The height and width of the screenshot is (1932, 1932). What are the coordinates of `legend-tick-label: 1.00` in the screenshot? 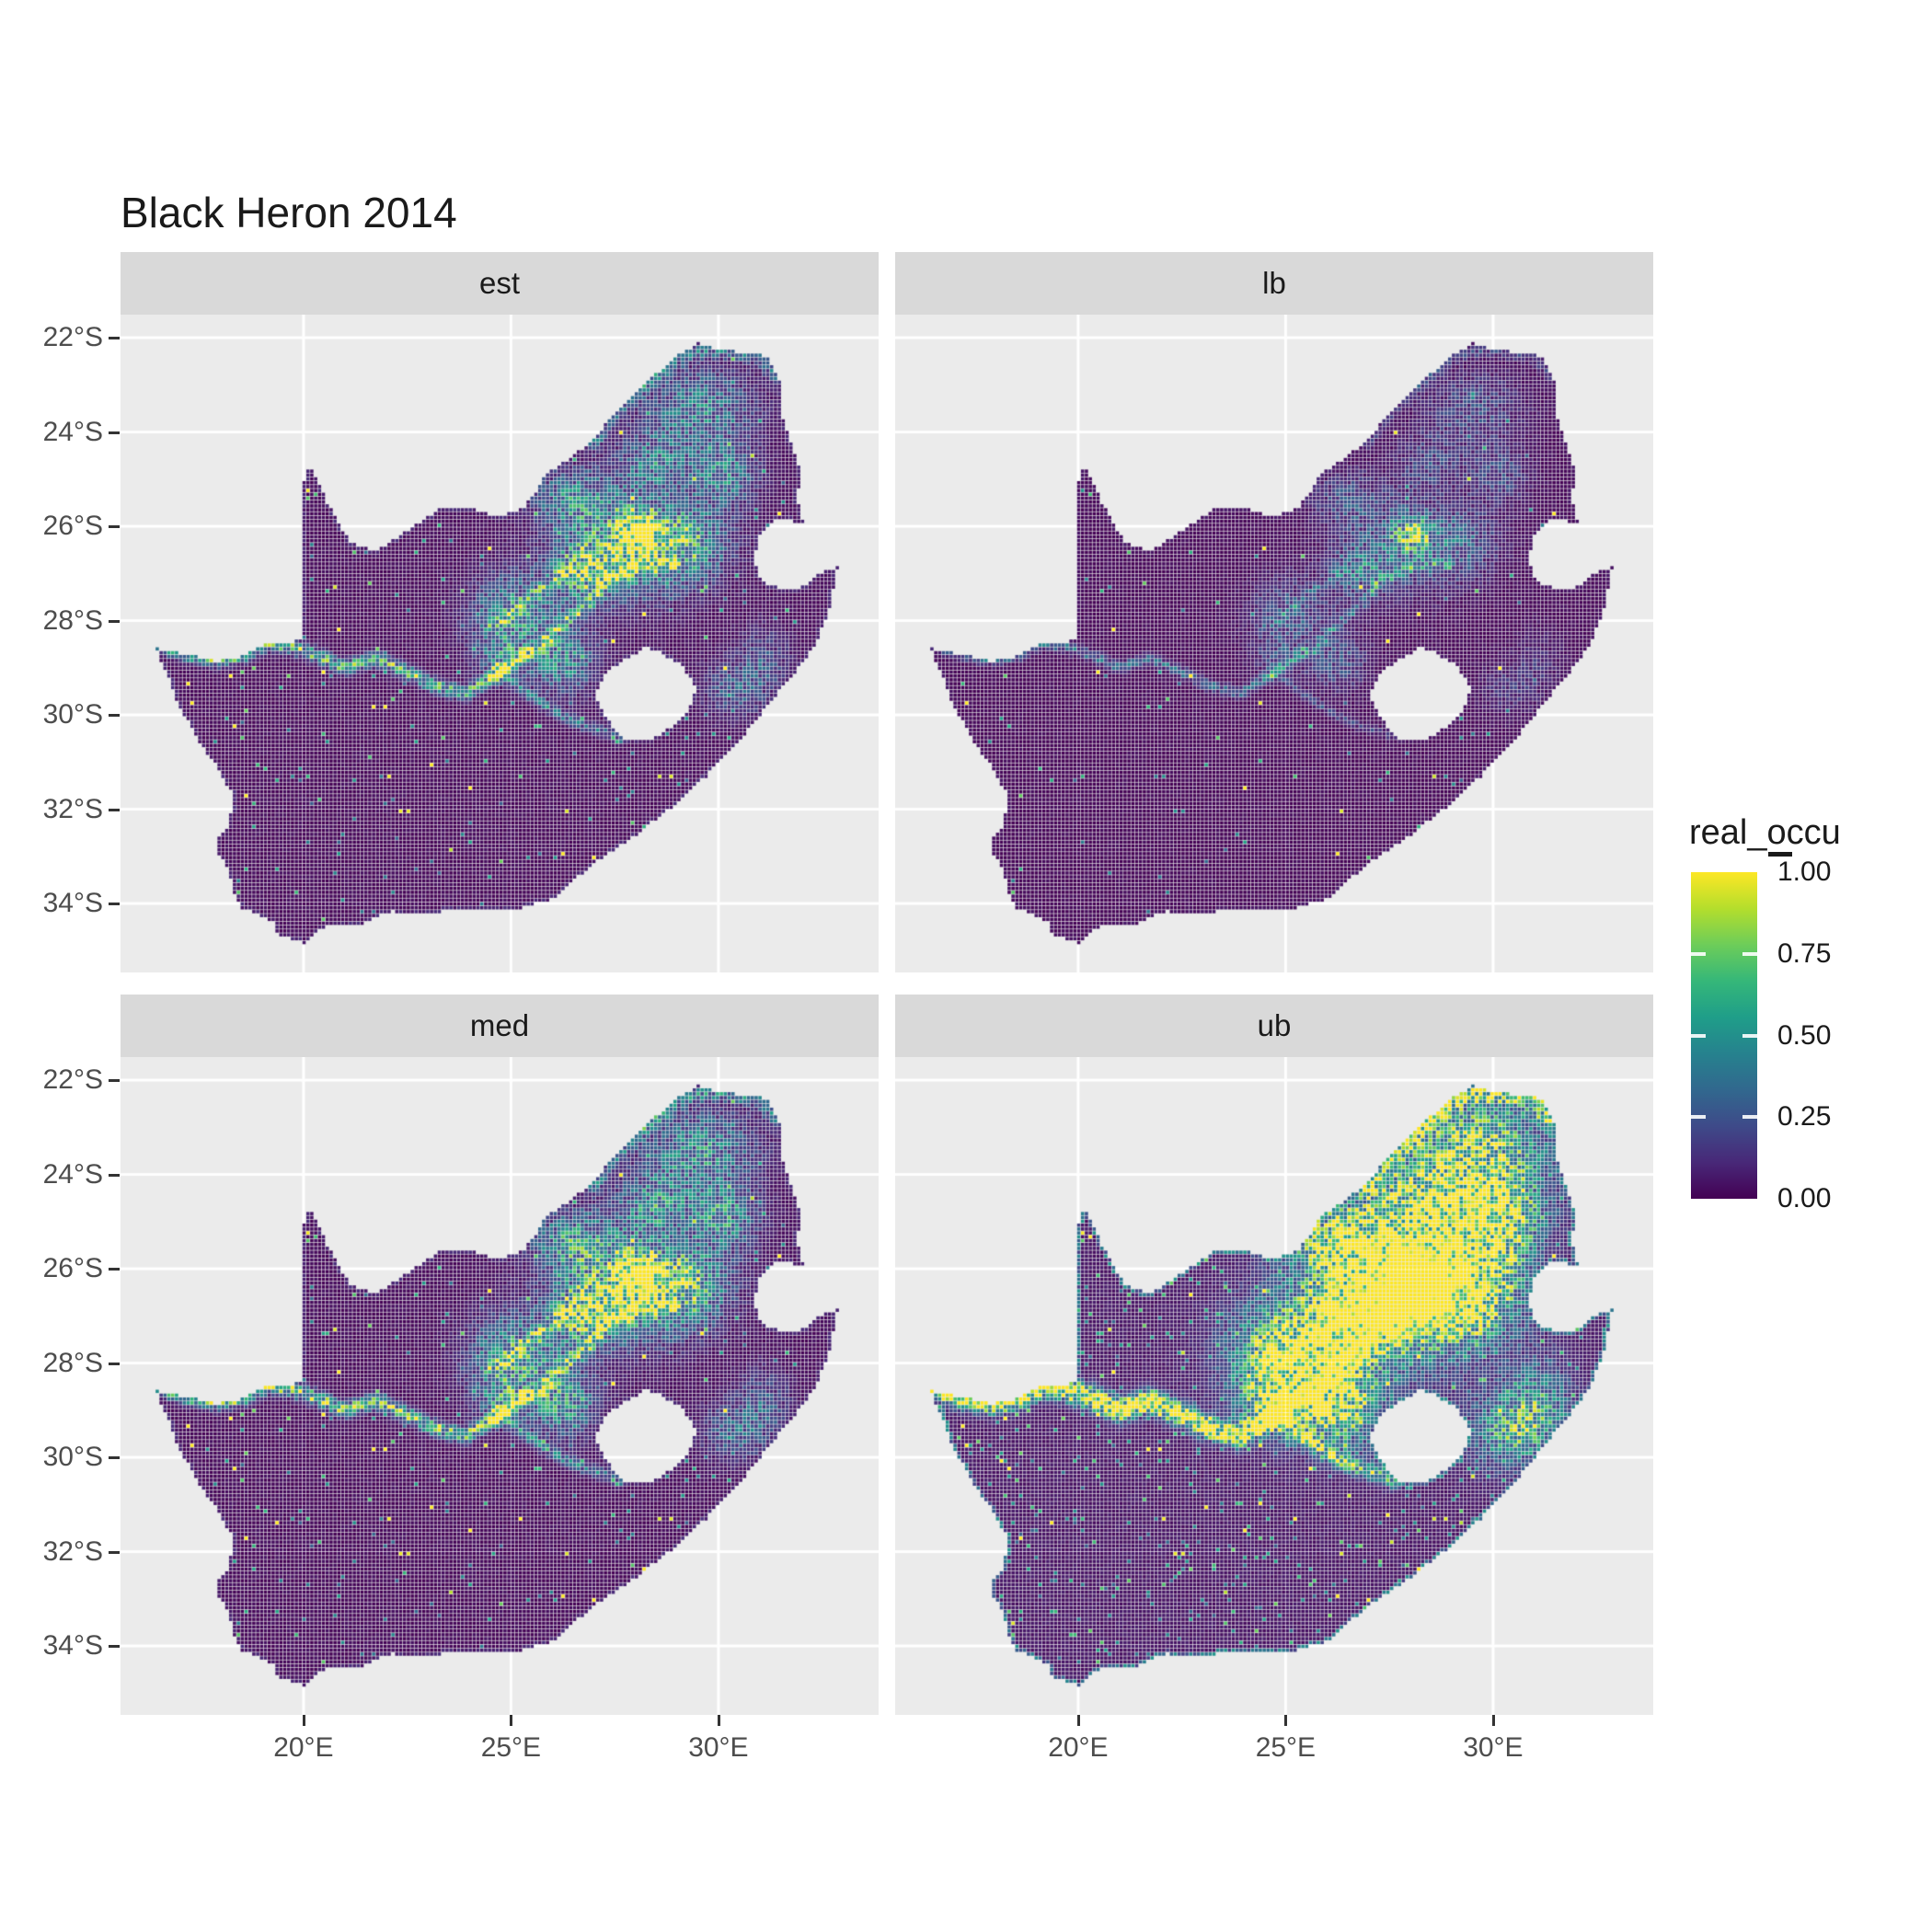 It's located at (1804, 872).